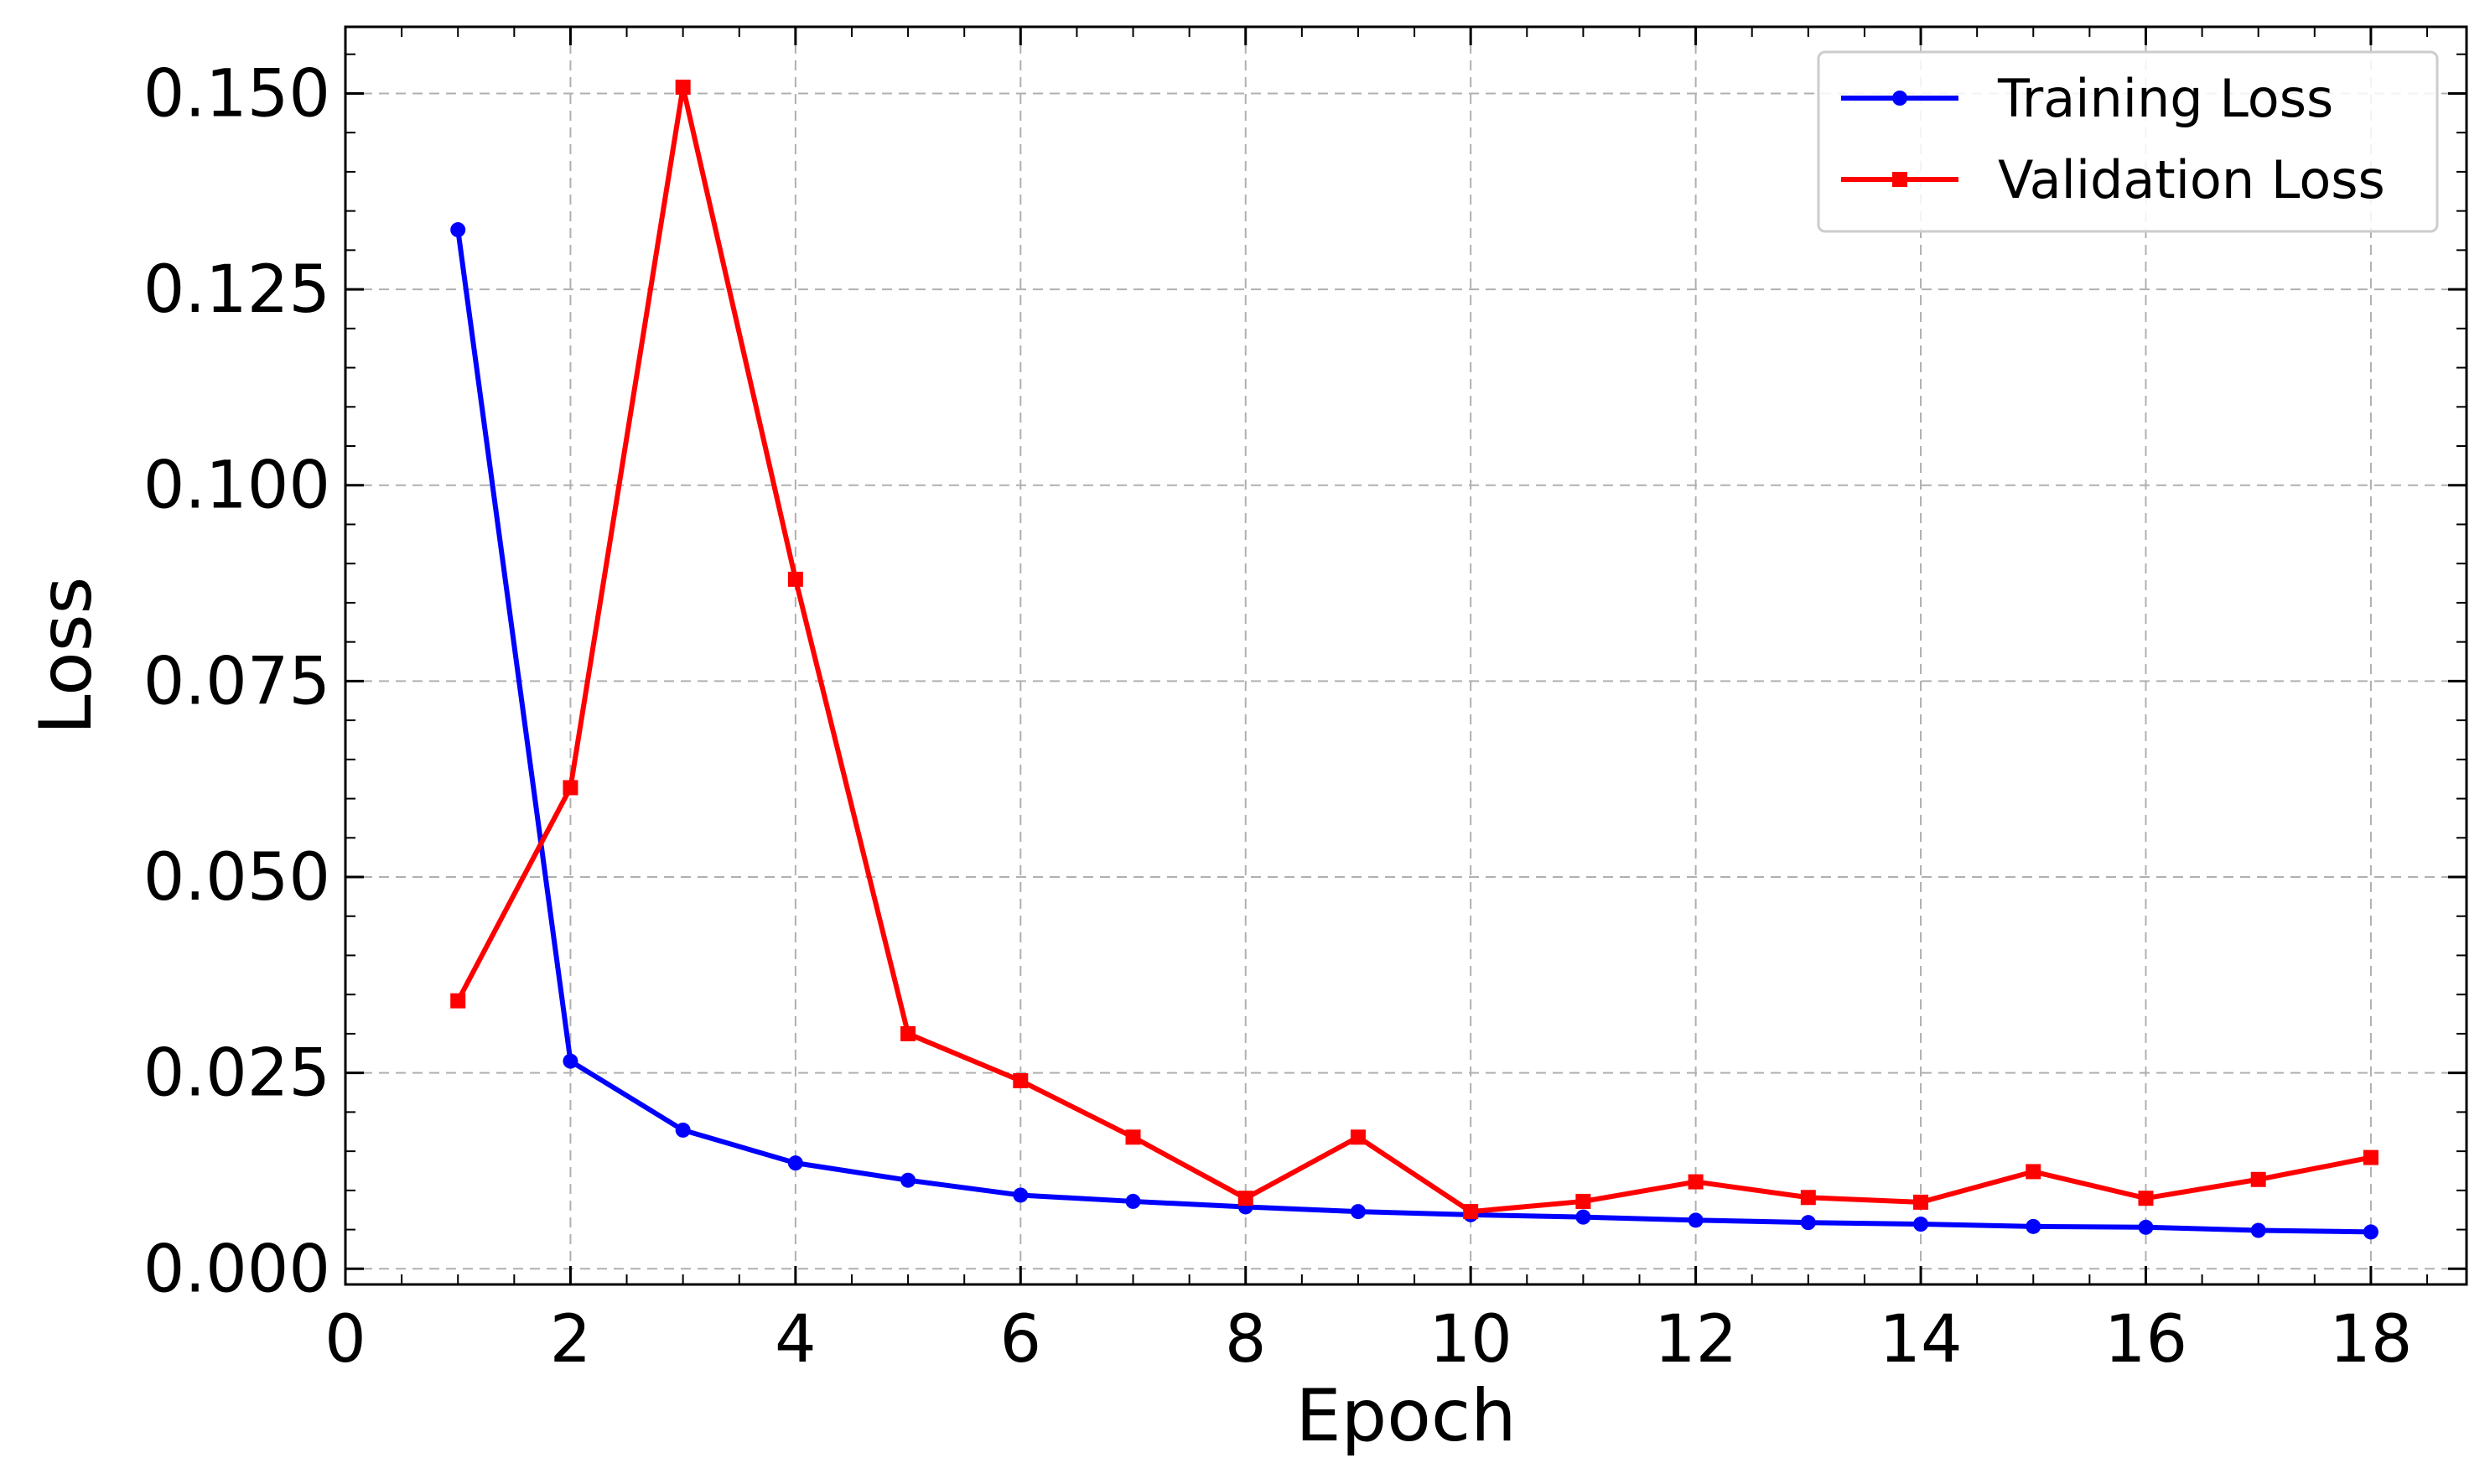 The width and height of the screenshot is (2490, 1484). Describe the element at coordinates (2165, 98) in the screenshot. I see `legend-label-training: Training Loss` at that location.